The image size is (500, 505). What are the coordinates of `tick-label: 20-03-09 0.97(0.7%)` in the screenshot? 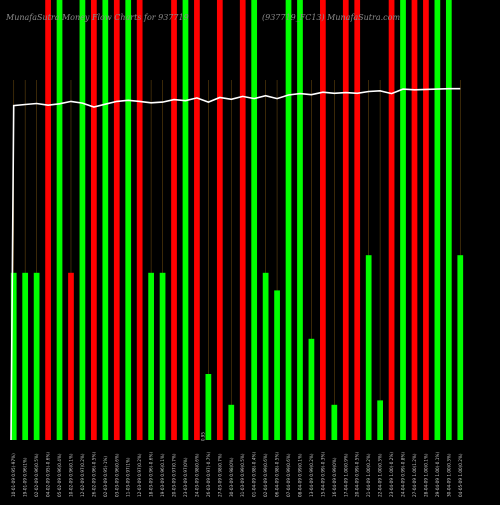 It's located at (174, 475).